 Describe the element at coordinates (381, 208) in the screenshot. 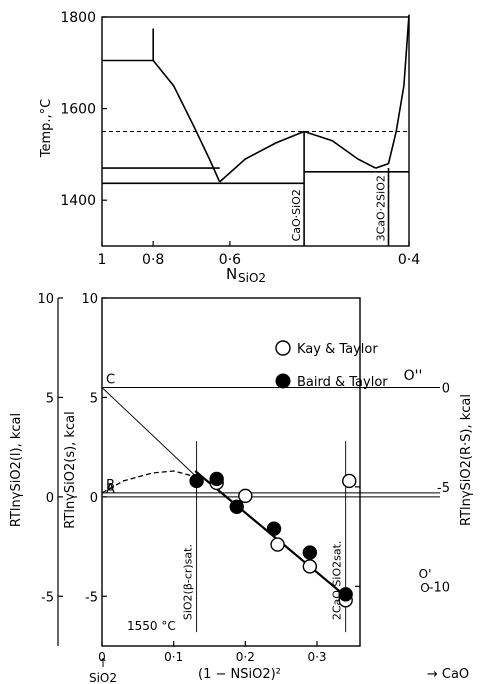

I see `phase-annotation-1: 3CaO·2SiO2` at that location.